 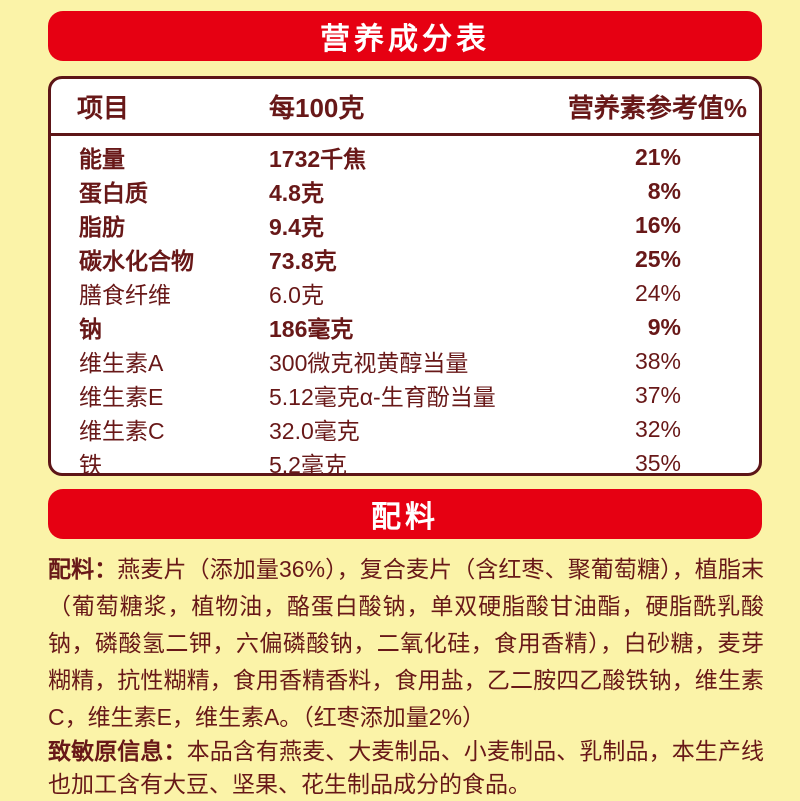 What do you see at coordinates (296, 295) in the screenshot?
I see `nutrient-amount: 6.0克` at bounding box center [296, 295].